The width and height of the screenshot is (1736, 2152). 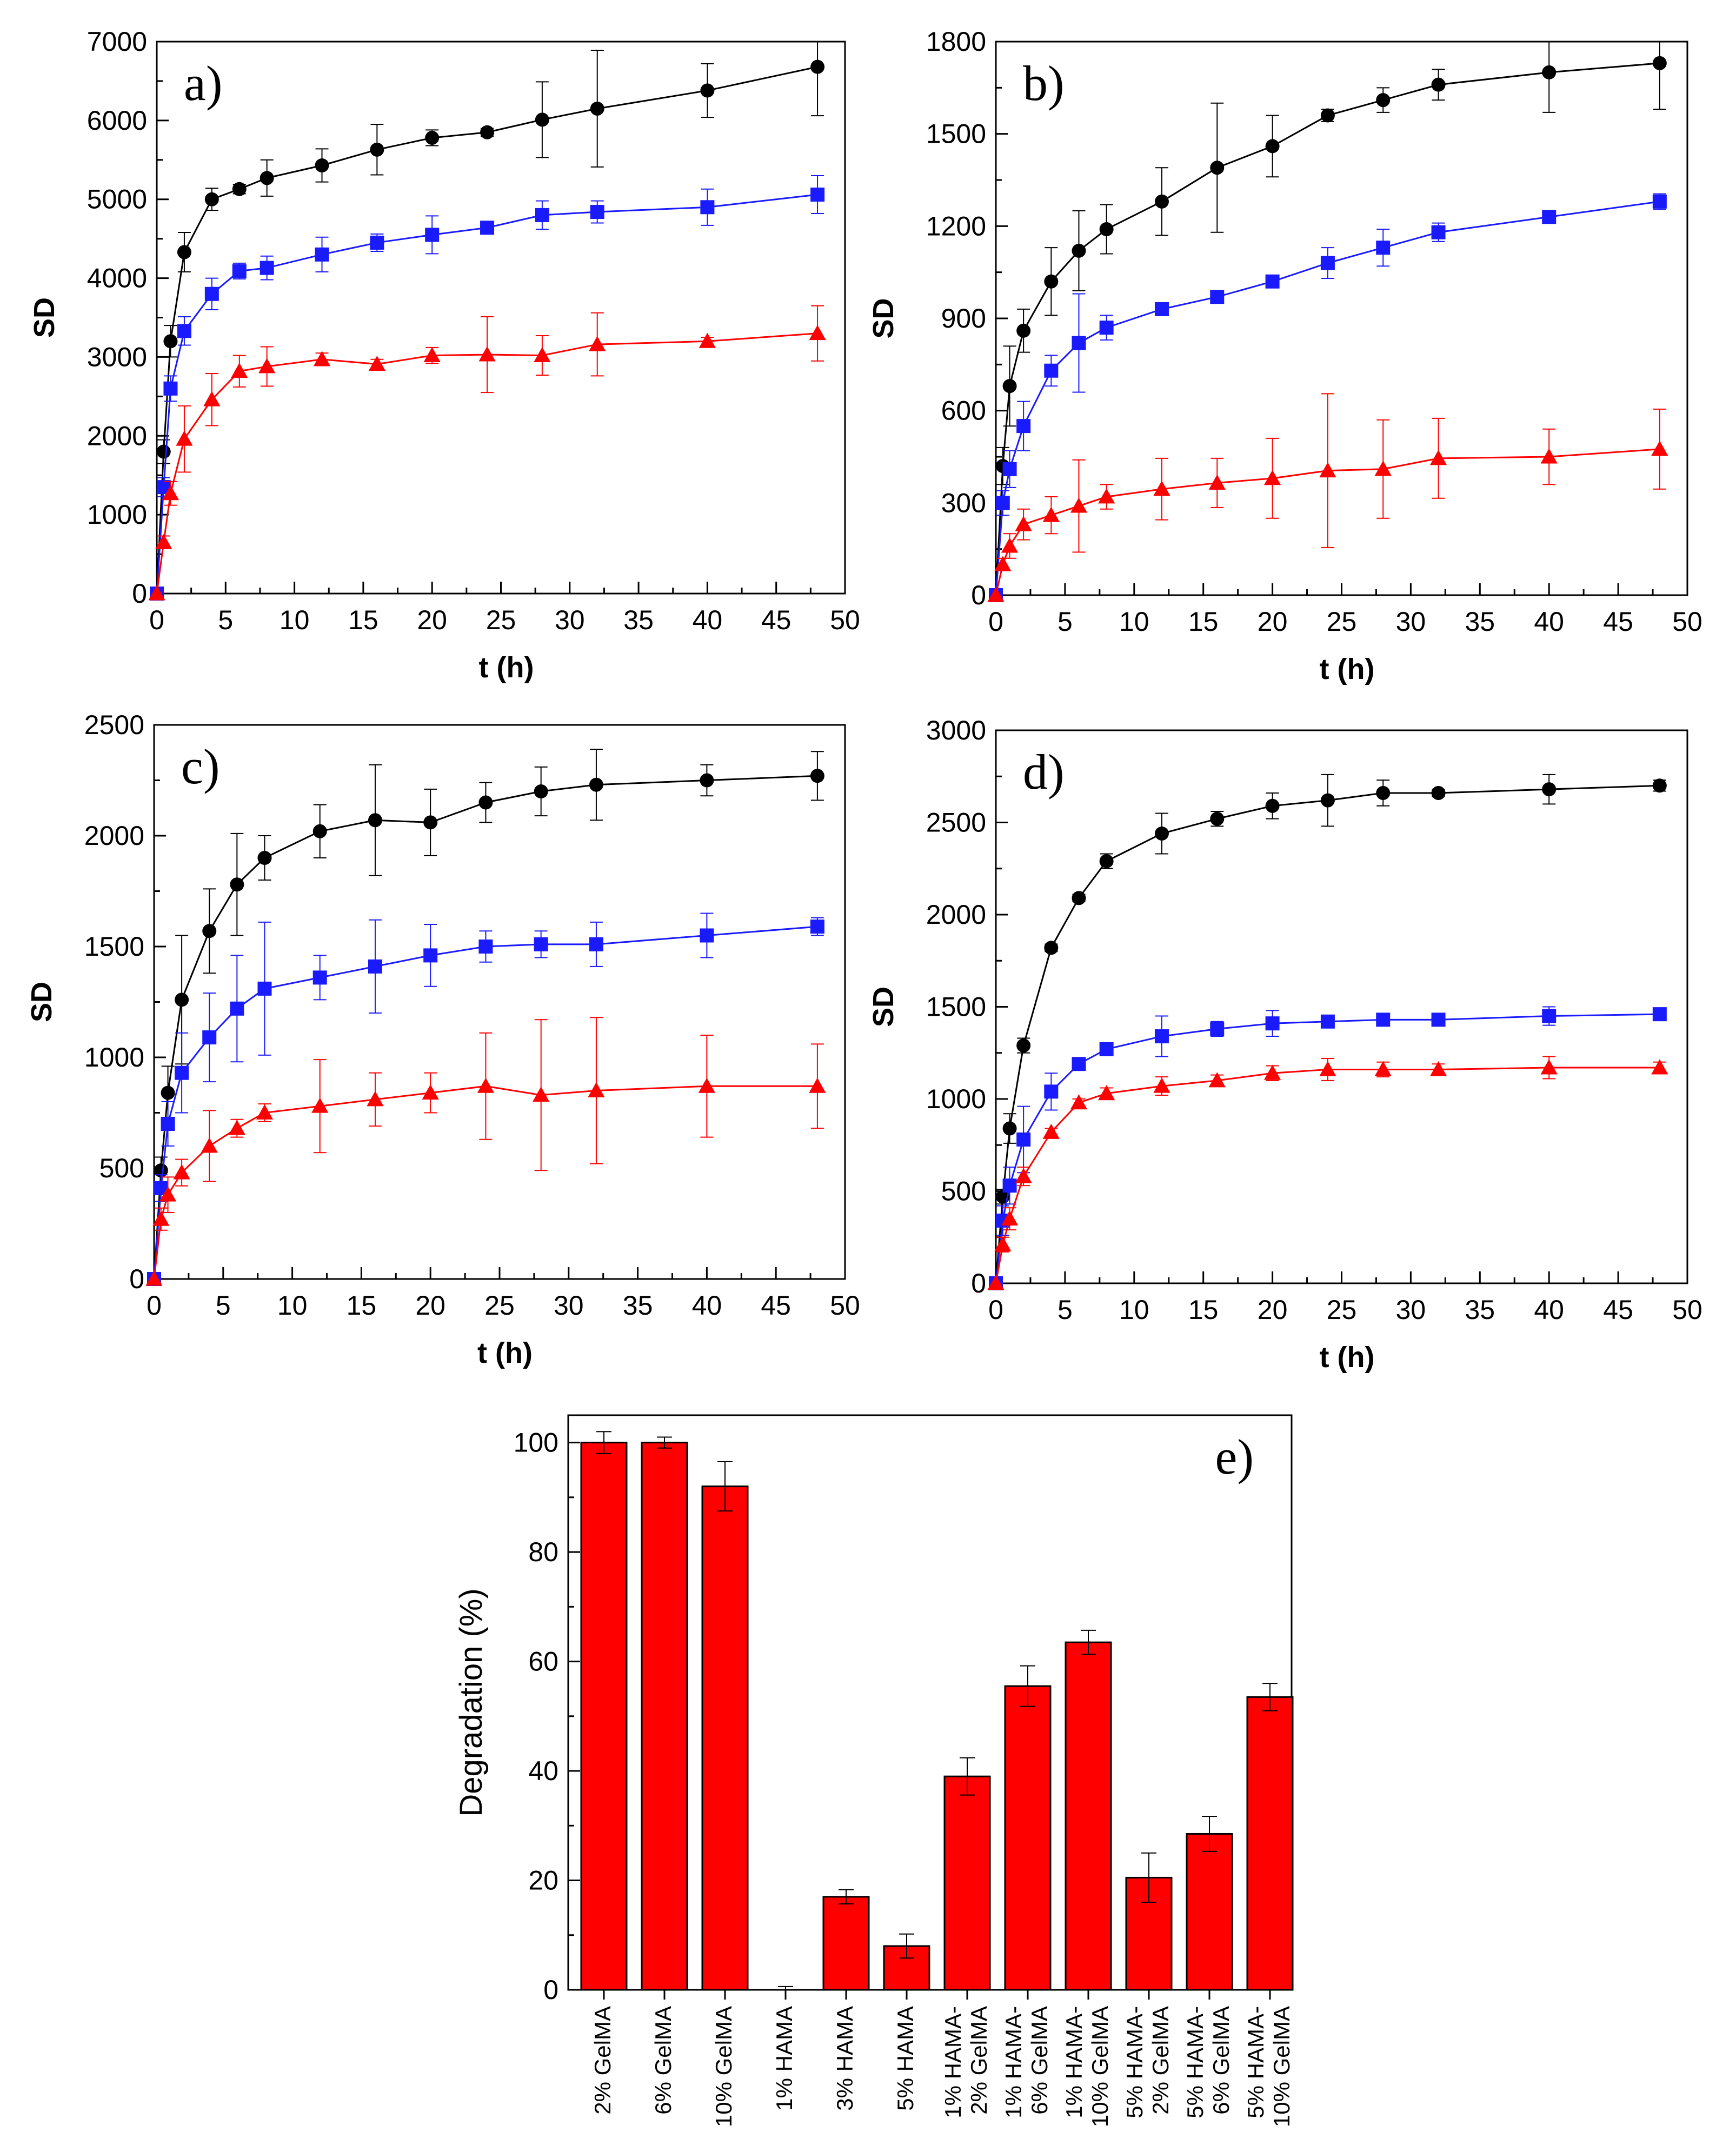 What do you see at coordinates (964, 318) in the screenshot?
I see `y-tick-label: 900` at bounding box center [964, 318].